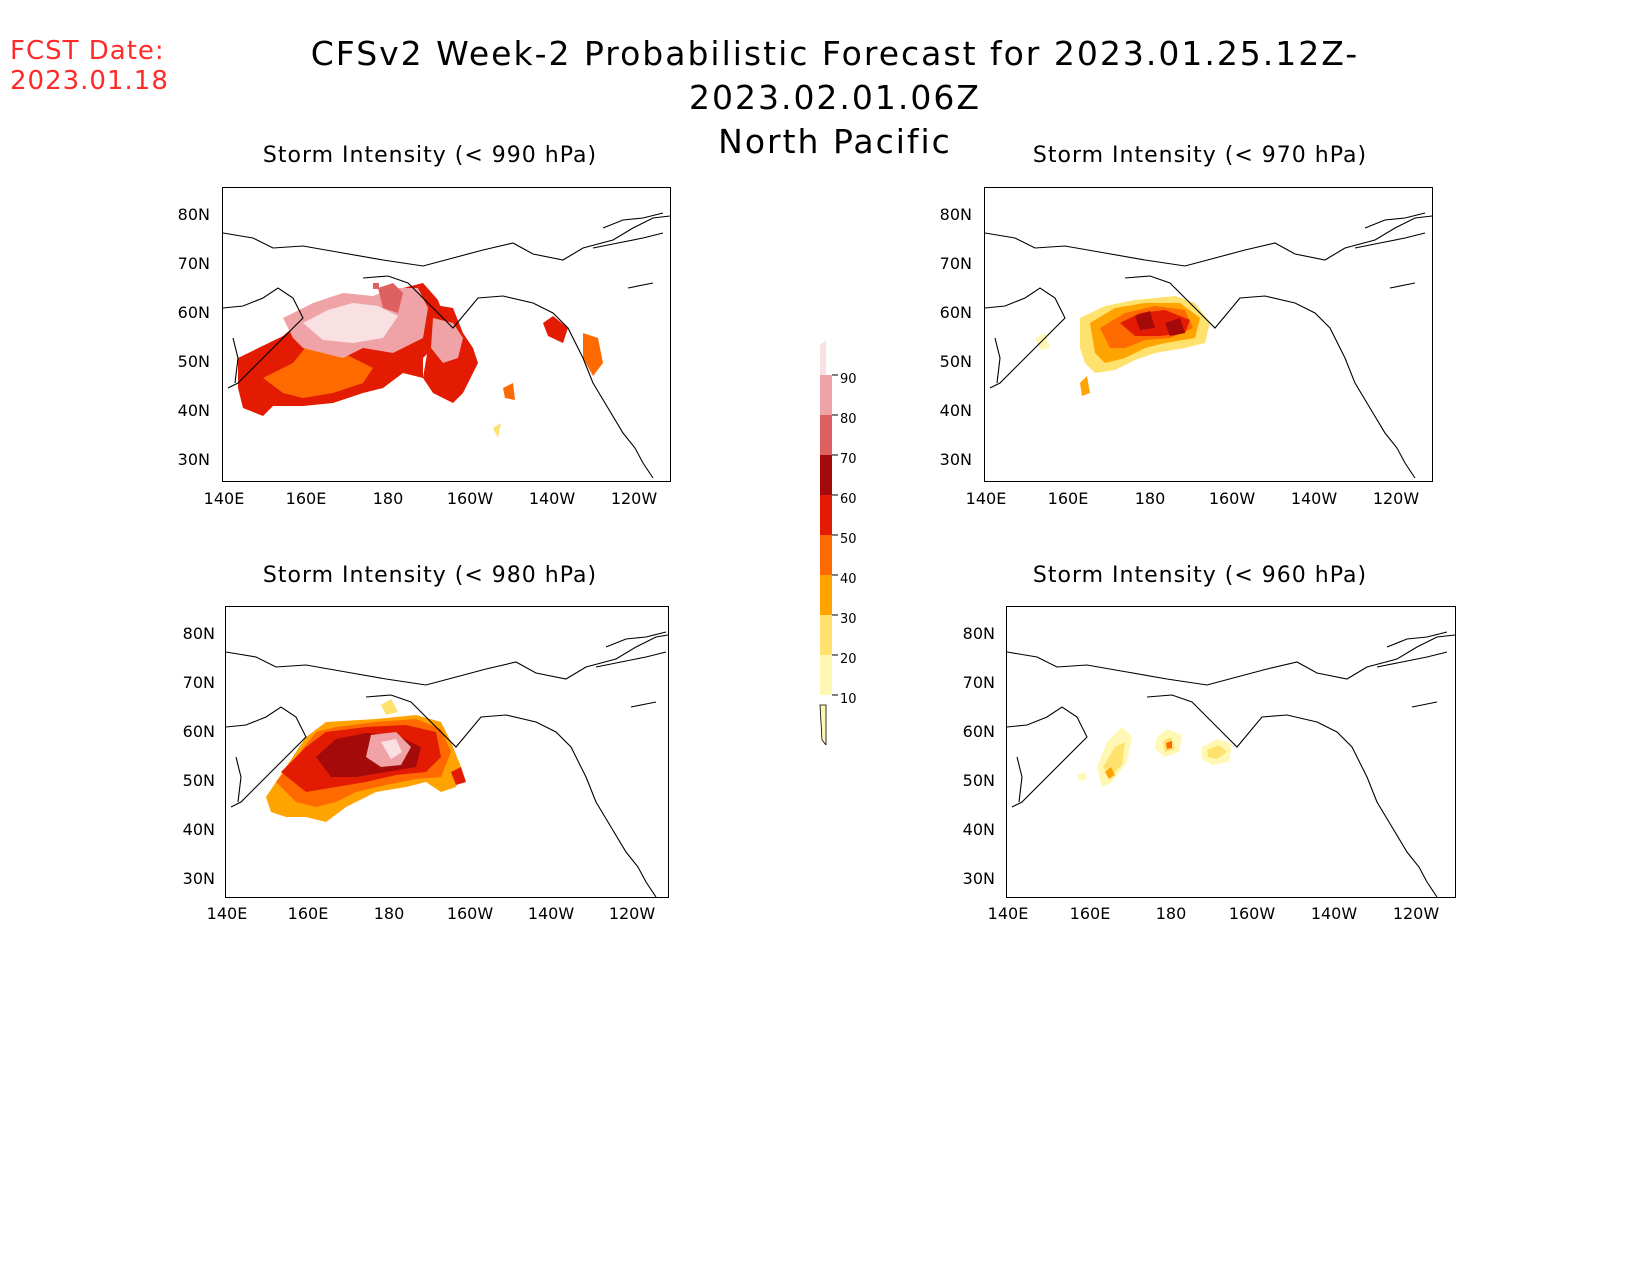 This screenshot has height=1275, width=1650. What do you see at coordinates (198, 878) in the screenshot?
I see `lat-label-30n-3: 30N` at bounding box center [198, 878].